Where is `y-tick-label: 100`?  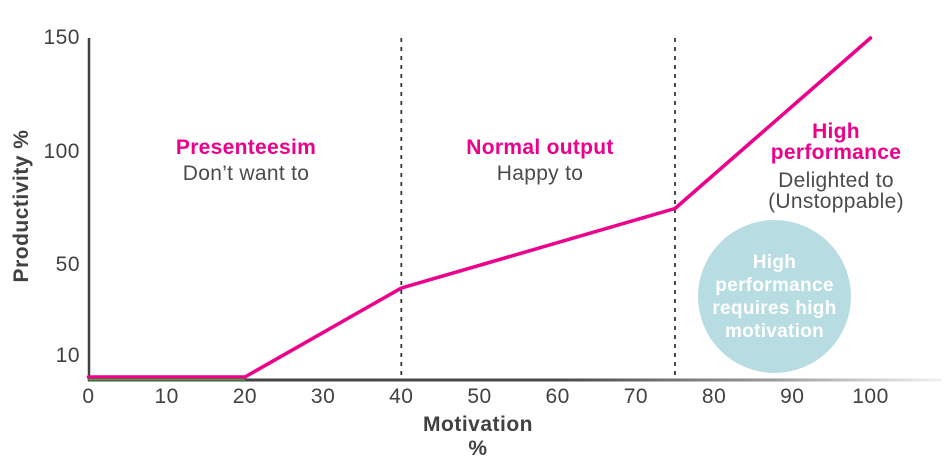
y-tick-label: 100 is located at coordinates (61, 151).